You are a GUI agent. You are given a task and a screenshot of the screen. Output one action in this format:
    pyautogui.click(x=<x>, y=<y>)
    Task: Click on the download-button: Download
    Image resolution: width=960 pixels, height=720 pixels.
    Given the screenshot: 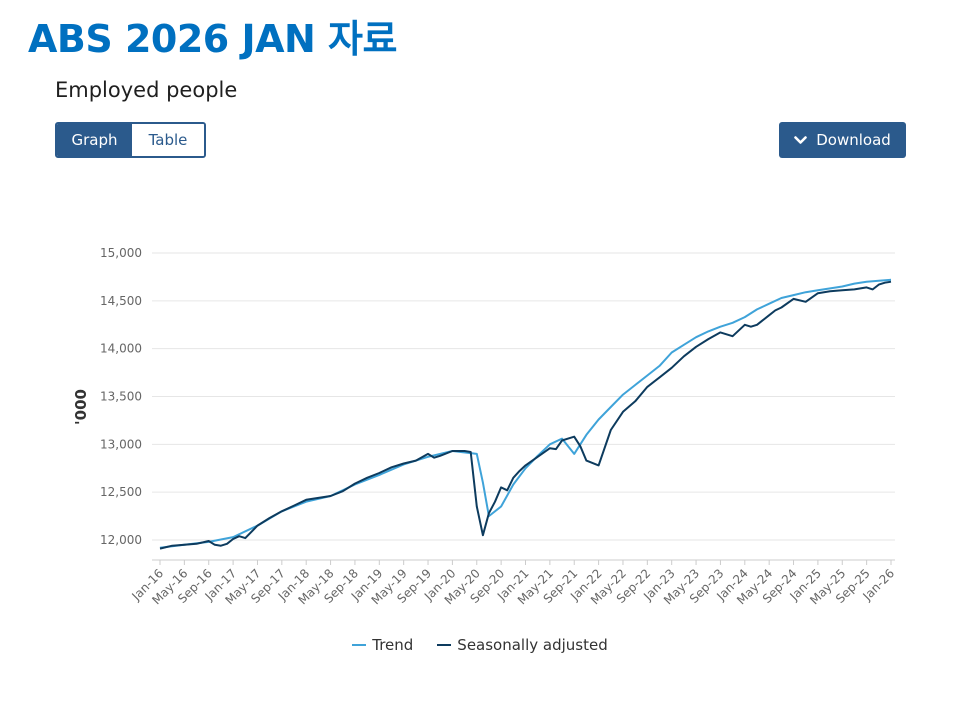 What is the action you would take?
    pyautogui.click(x=842, y=140)
    